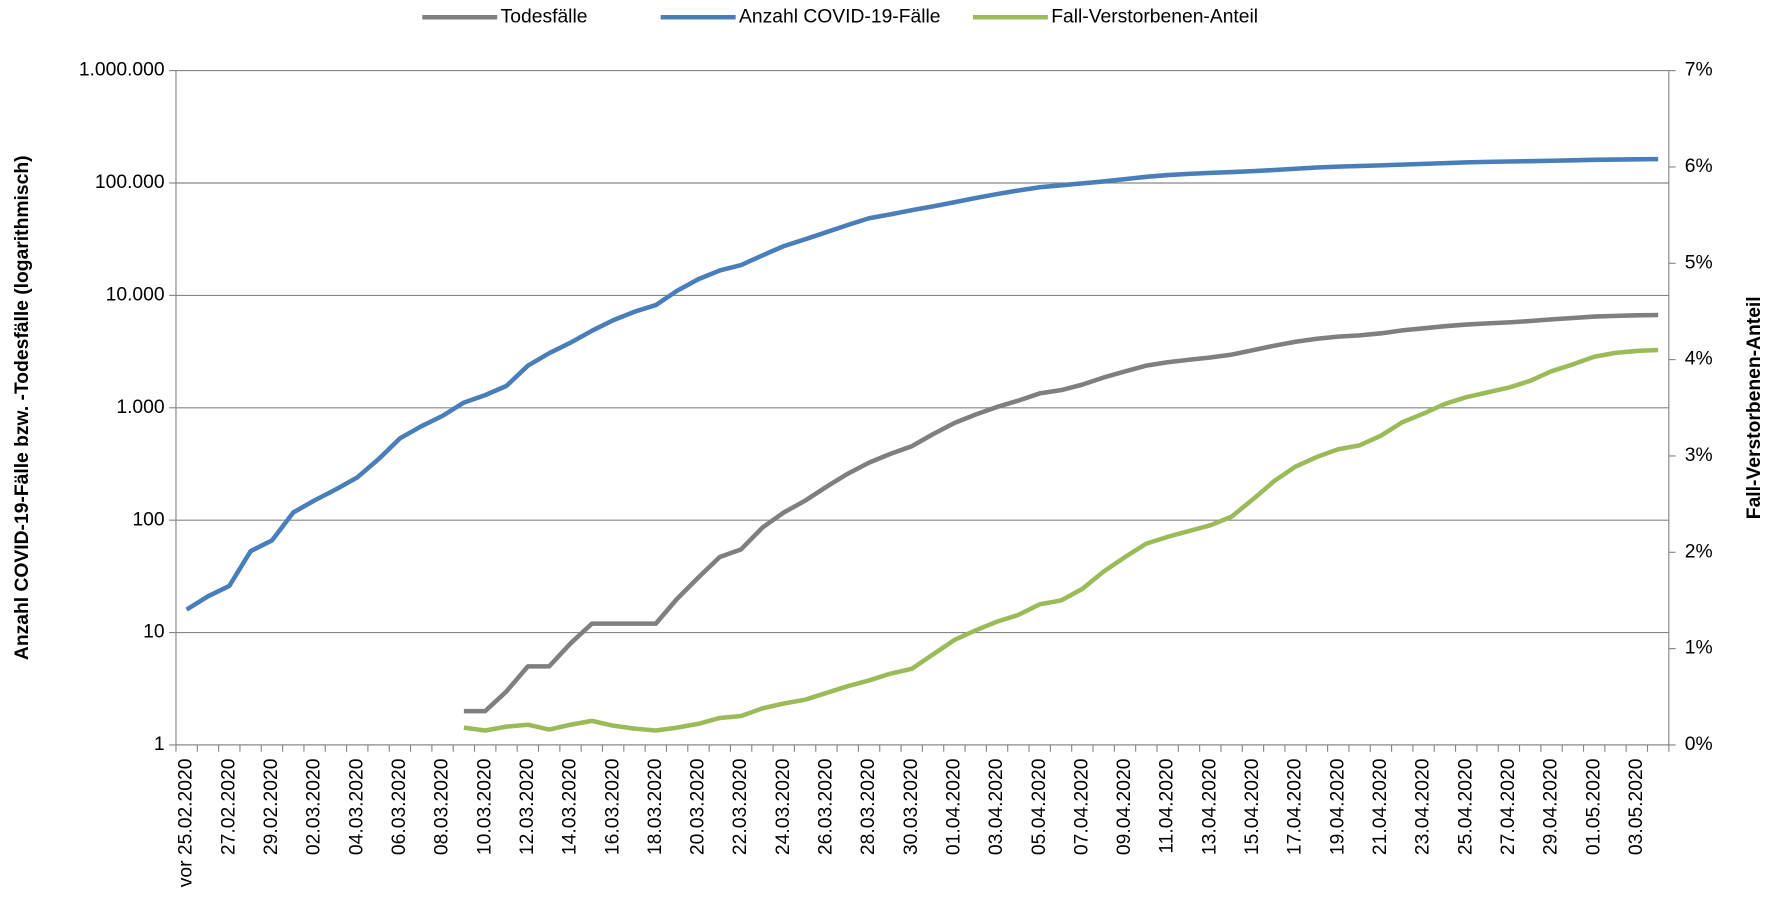 Image resolution: width=1771 pixels, height=920 pixels. What do you see at coordinates (1209, 807) in the screenshot?
I see `x-tick-label: 13.04.2020` at bounding box center [1209, 807].